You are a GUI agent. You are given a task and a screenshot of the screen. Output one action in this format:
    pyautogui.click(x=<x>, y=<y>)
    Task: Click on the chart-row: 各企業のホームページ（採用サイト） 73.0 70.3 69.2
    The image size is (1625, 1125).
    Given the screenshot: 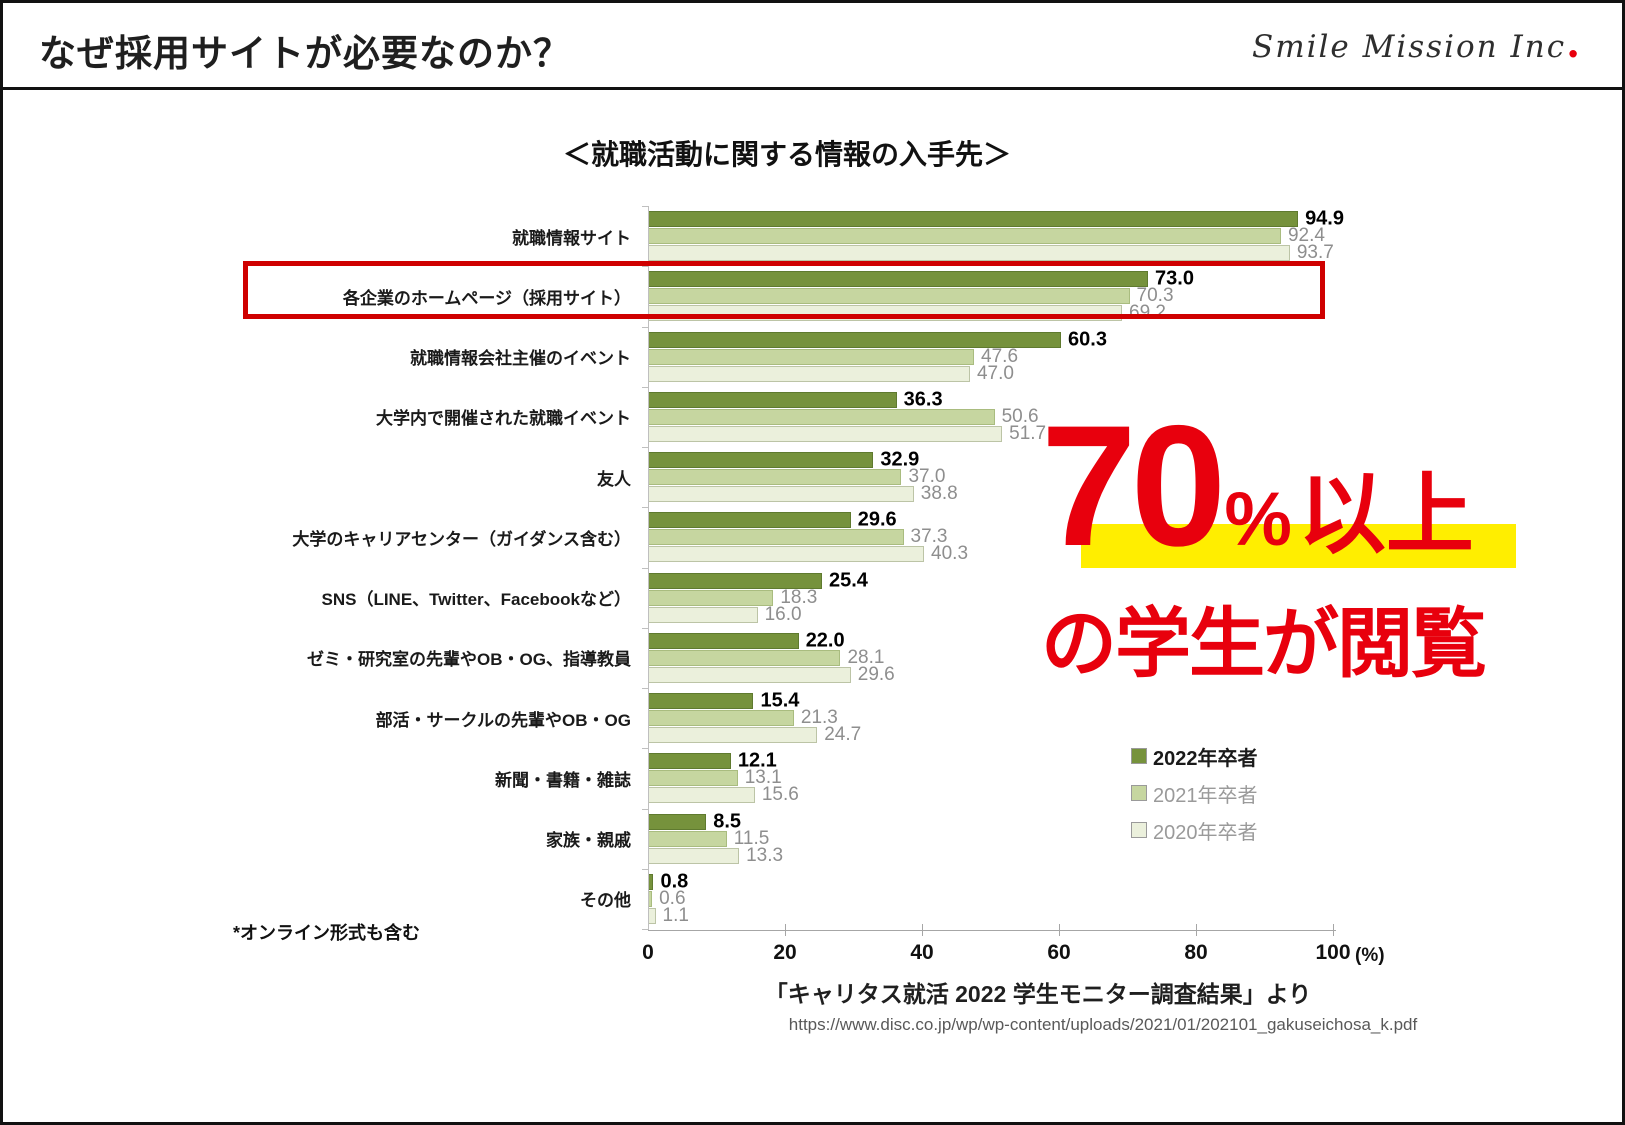 What is the action you would take?
    pyautogui.click(x=686, y=296)
    